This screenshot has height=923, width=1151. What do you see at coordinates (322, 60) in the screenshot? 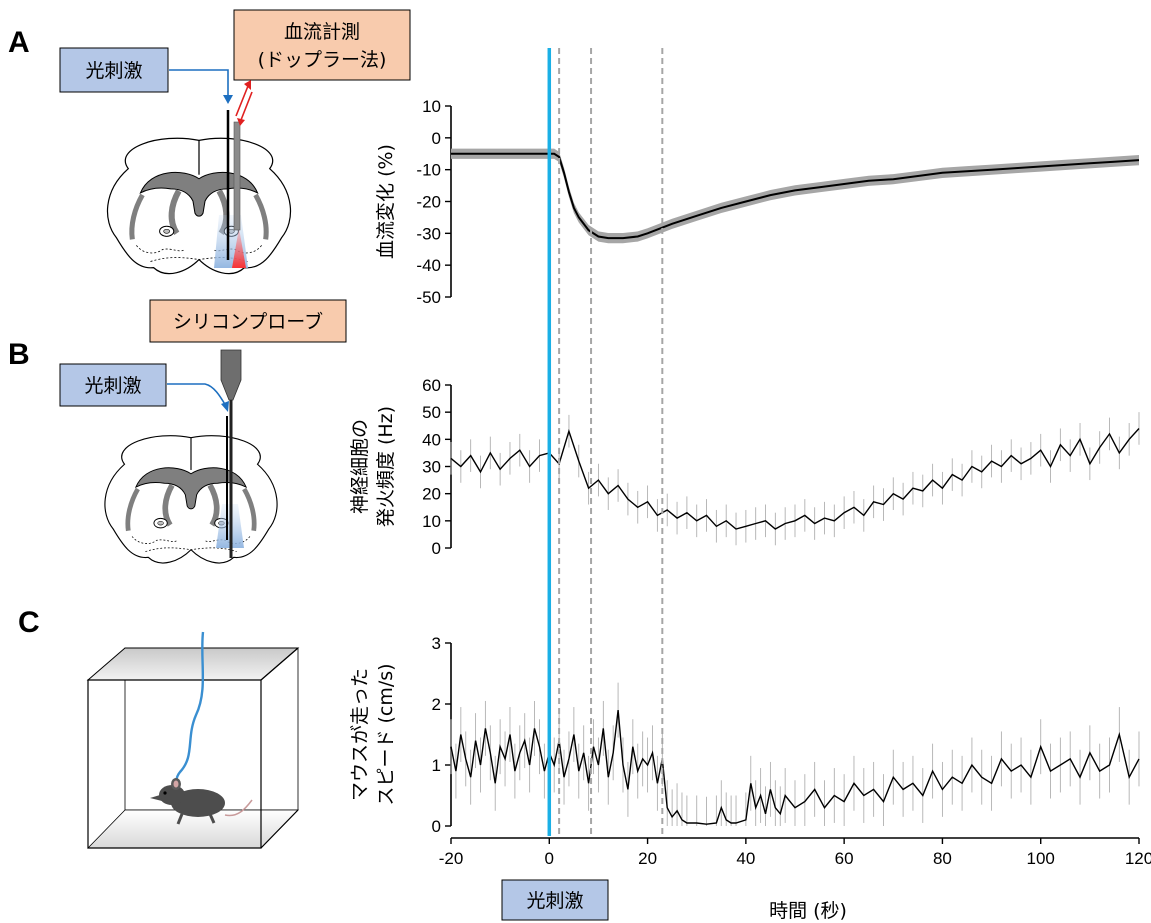
I see `doppler-label-line2: (ドップラー法)` at bounding box center [322, 60].